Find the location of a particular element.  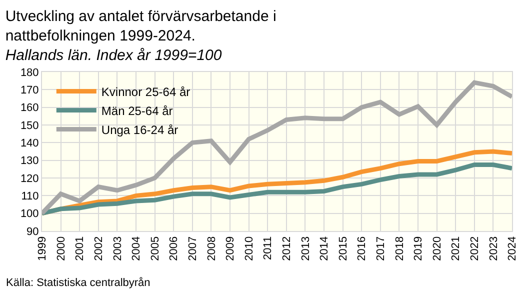

x-tick-label: 2007 is located at coordinates (192, 248).